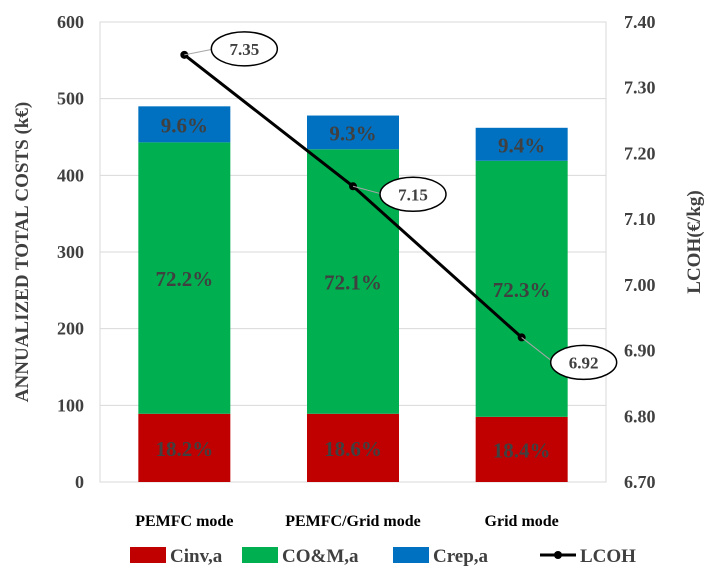 The height and width of the screenshot is (574, 708). I want to click on data-label: 72.2%, so click(184, 279).